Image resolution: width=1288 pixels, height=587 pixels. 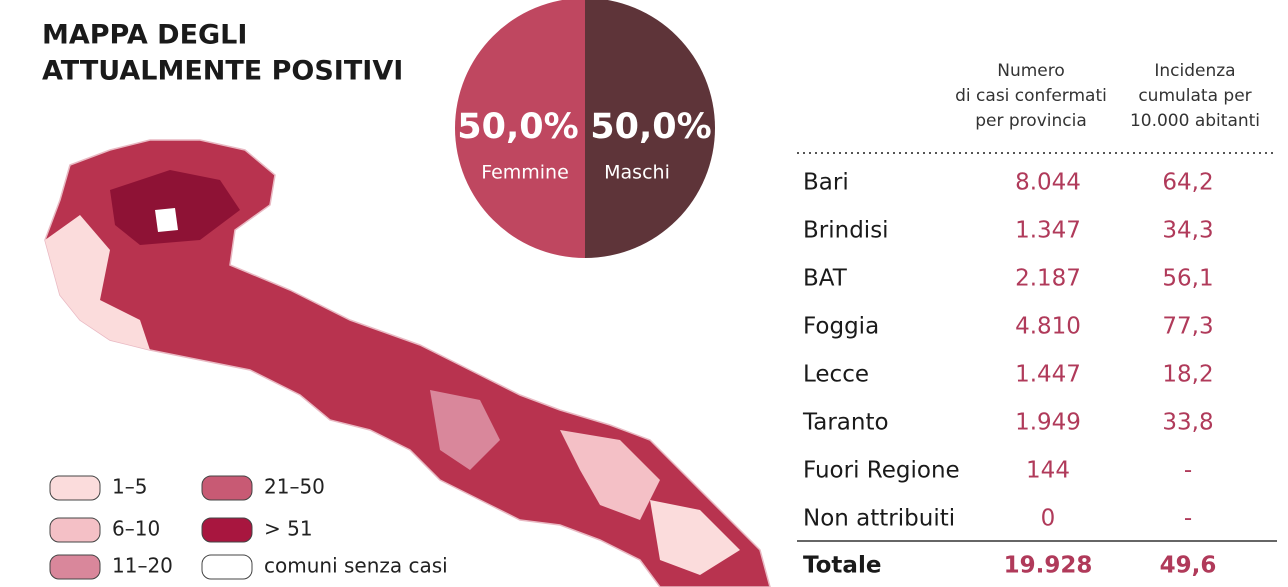 I want to click on total-value: 49,6, so click(x=1188, y=566).